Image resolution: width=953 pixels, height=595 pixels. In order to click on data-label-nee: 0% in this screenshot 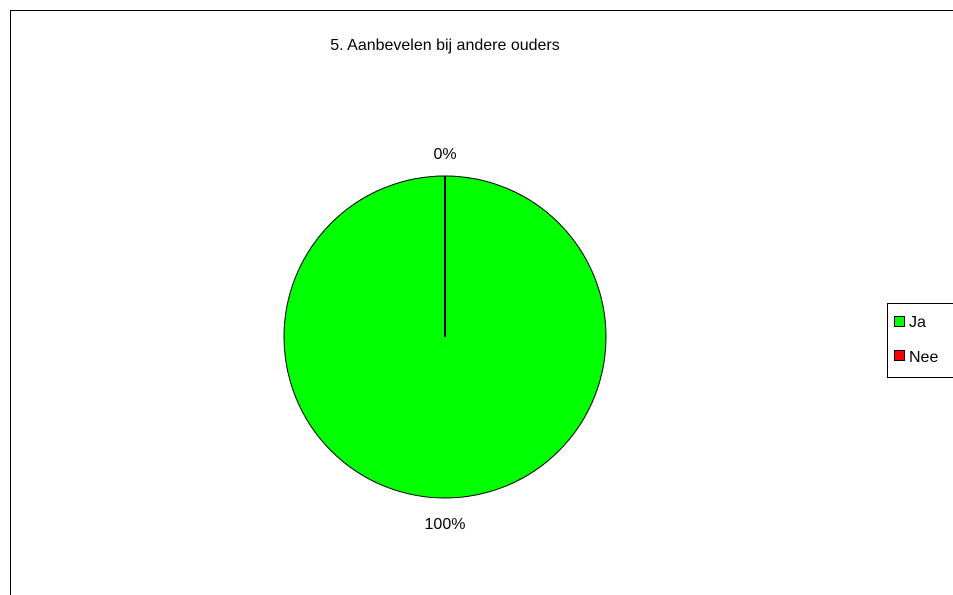, I will do `click(444, 154)`.